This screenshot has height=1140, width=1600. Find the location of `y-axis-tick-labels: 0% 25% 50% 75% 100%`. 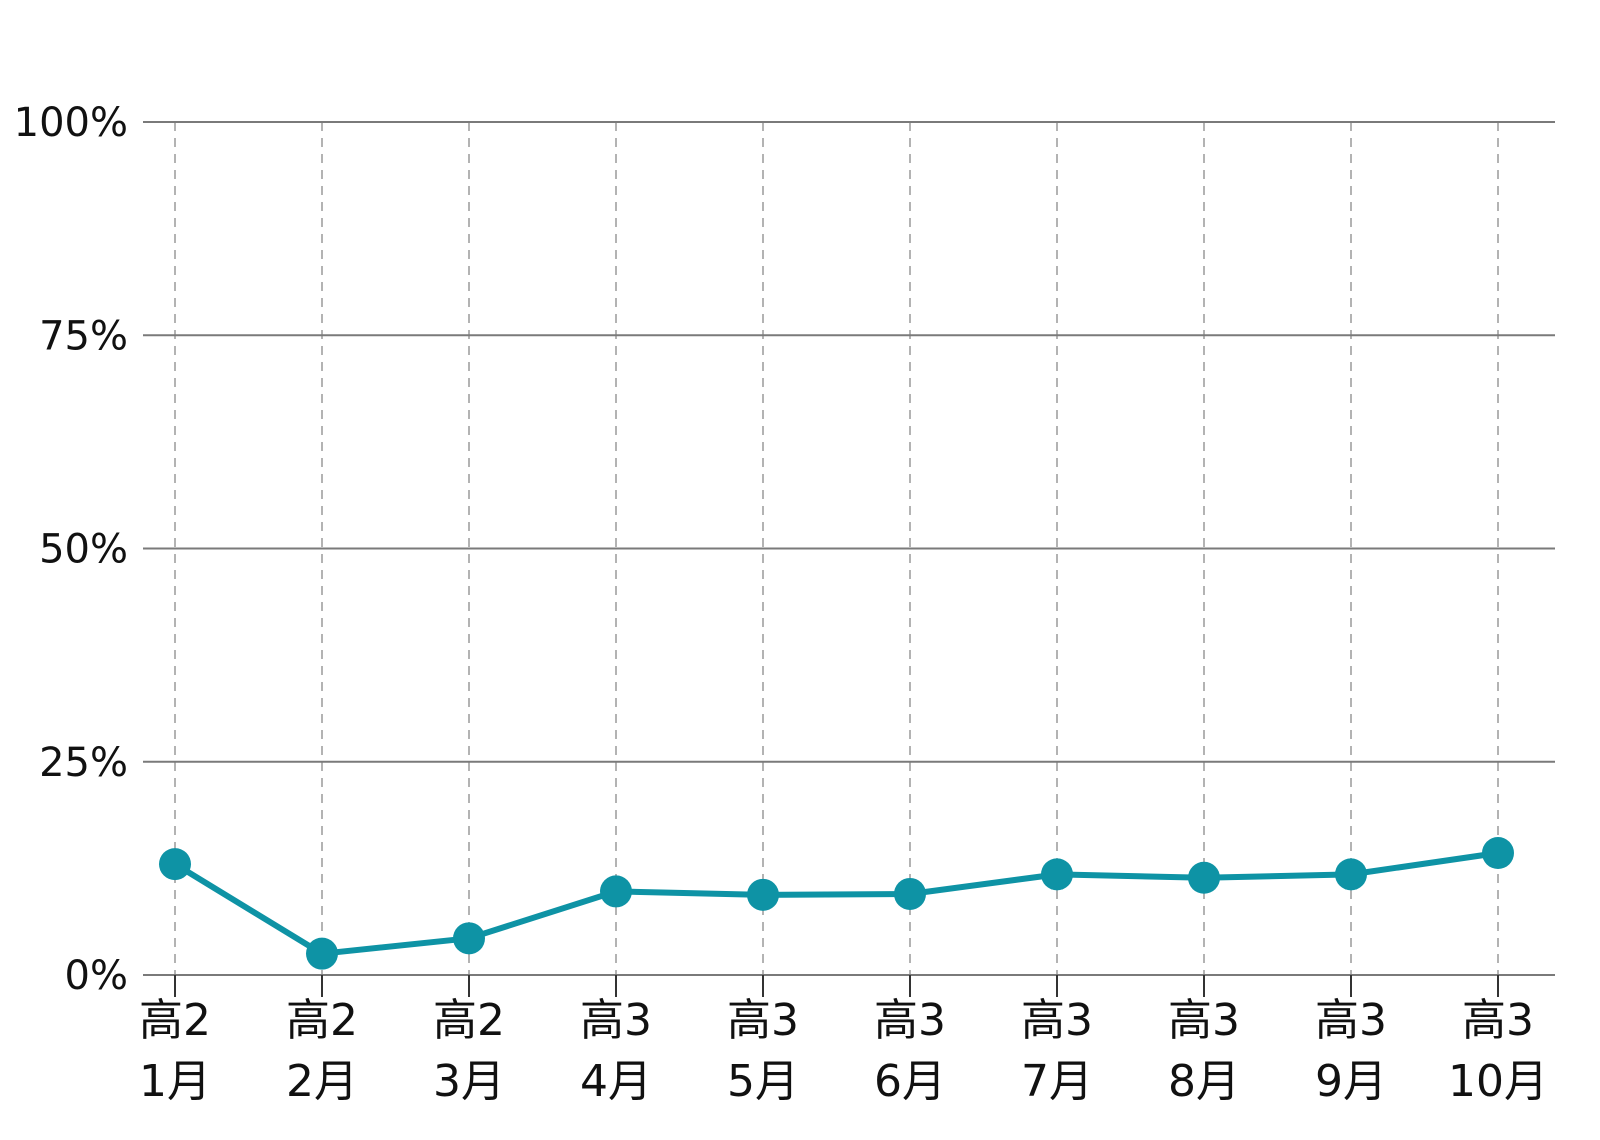

y-axis-tick-labels: 0% 25% 50% 75% 100% is located at coordinates (71, 549).